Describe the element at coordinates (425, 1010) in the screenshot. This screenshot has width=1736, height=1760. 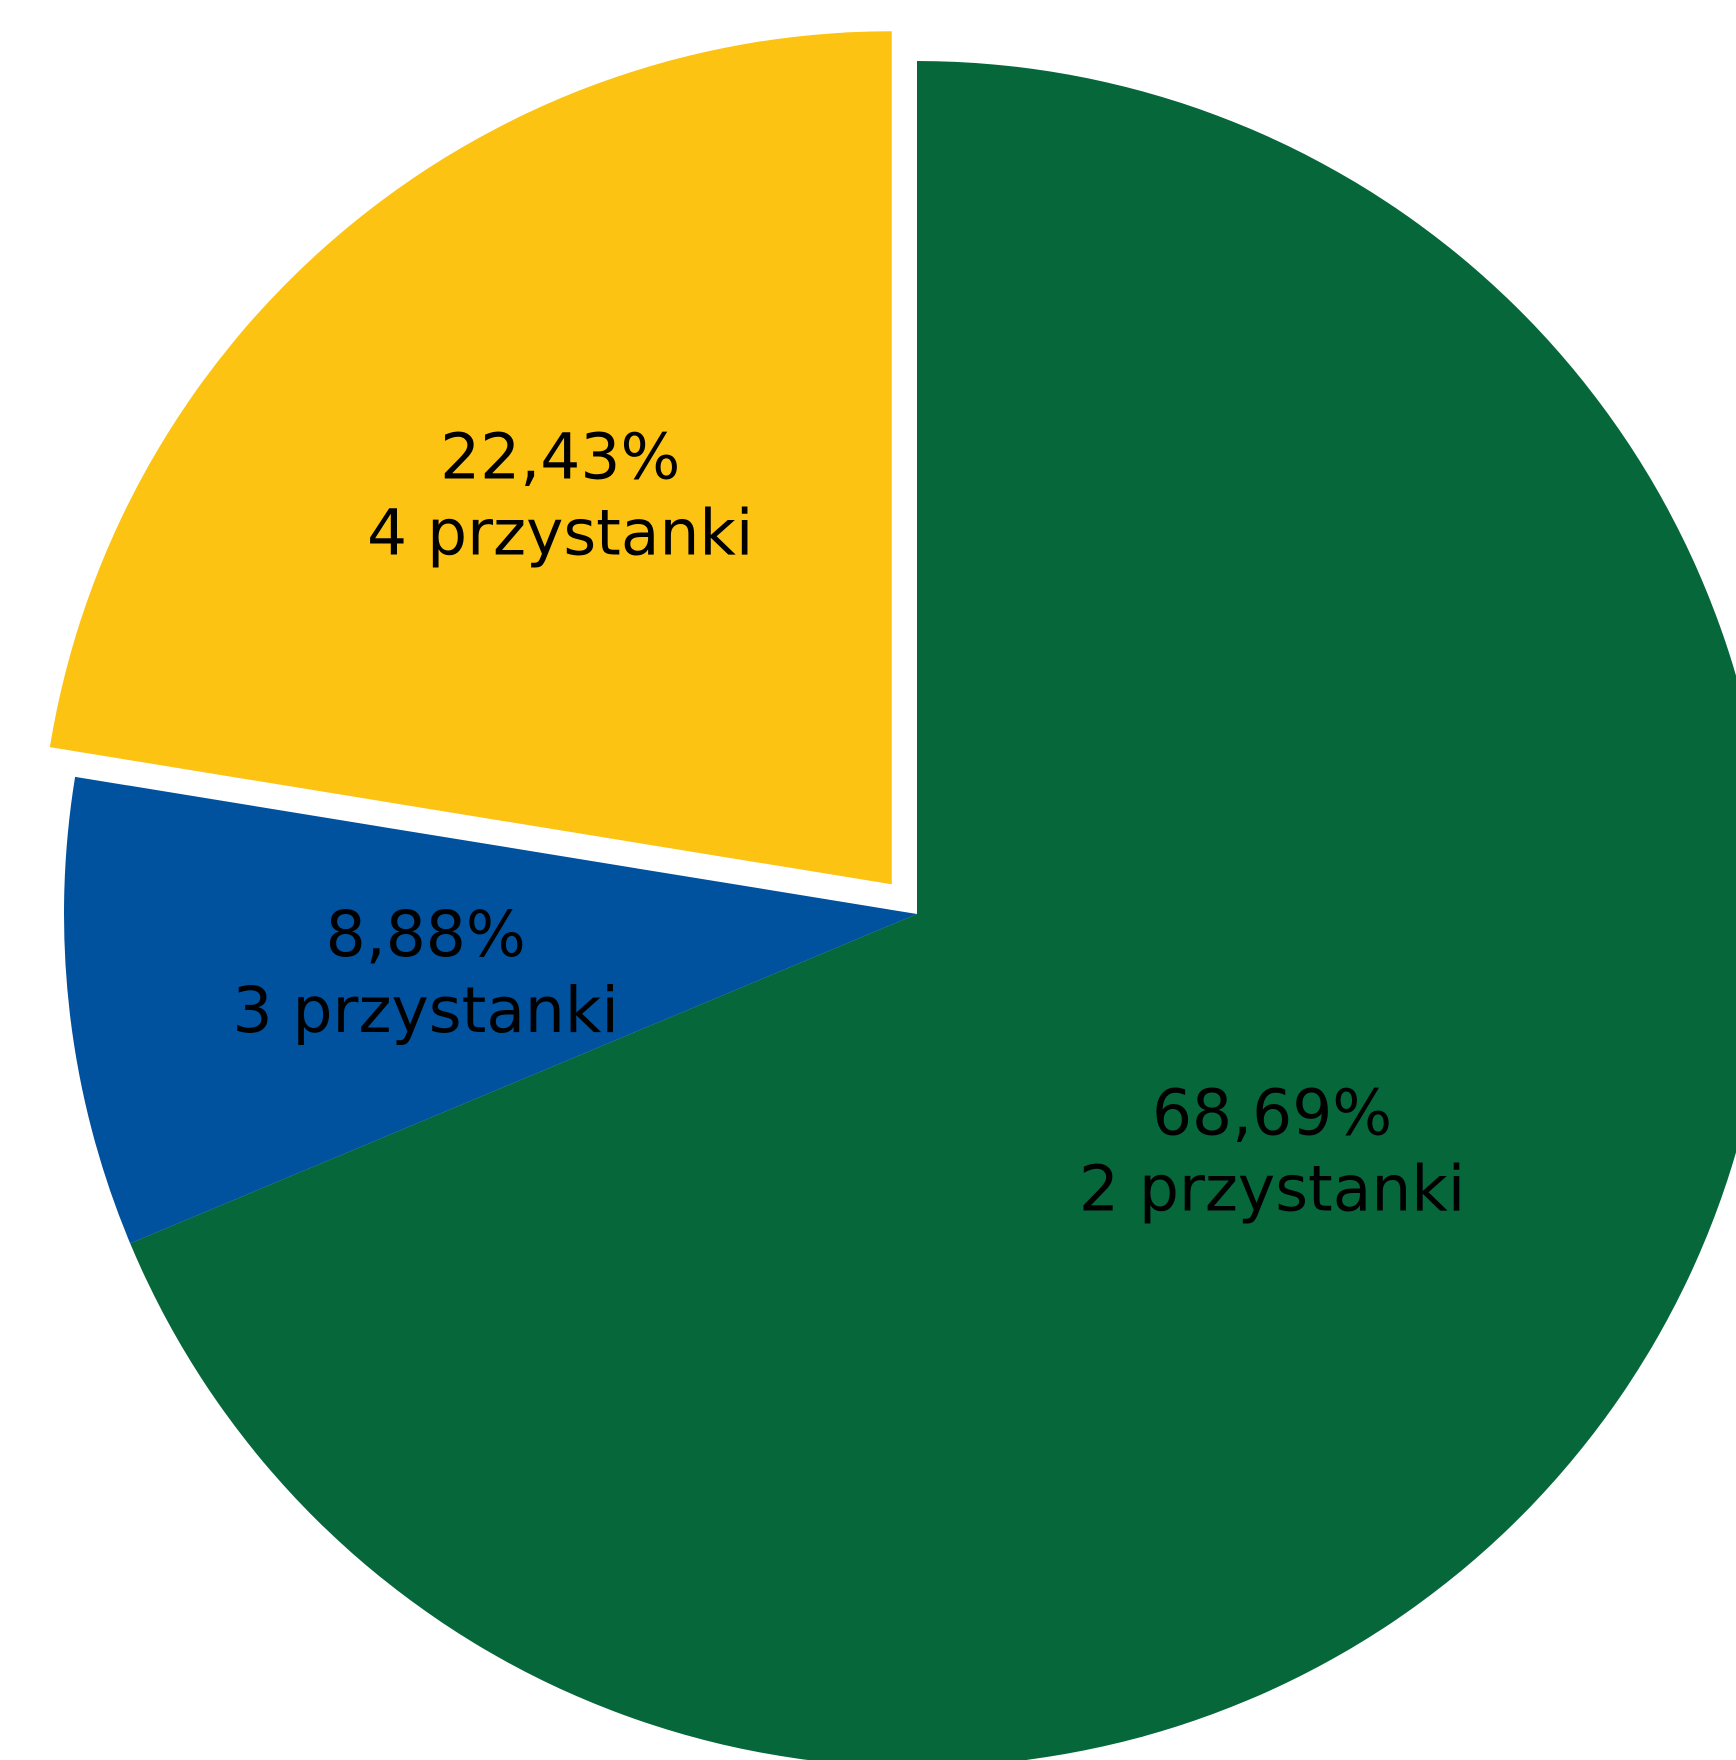
I see `slice-category-text: 3 przystanki` at that location.